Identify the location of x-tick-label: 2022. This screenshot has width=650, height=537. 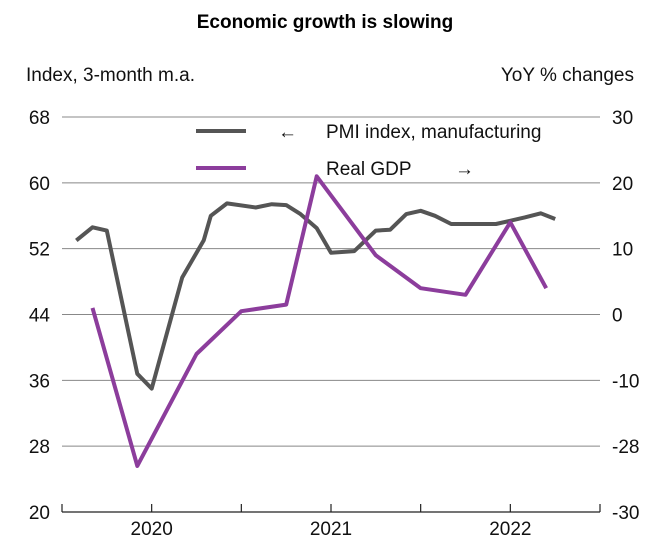
(510, 528).